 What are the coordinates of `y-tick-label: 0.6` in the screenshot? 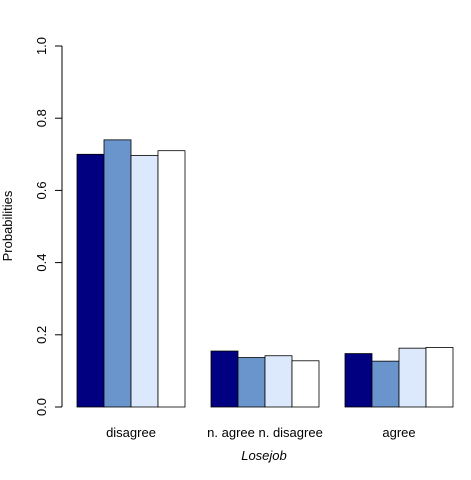 It's located at (41, 190).